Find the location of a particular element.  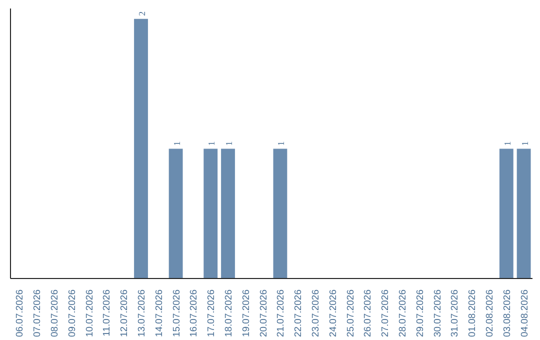

x-tick-label: 12.07.2026 is located at coordinates (124, 314).